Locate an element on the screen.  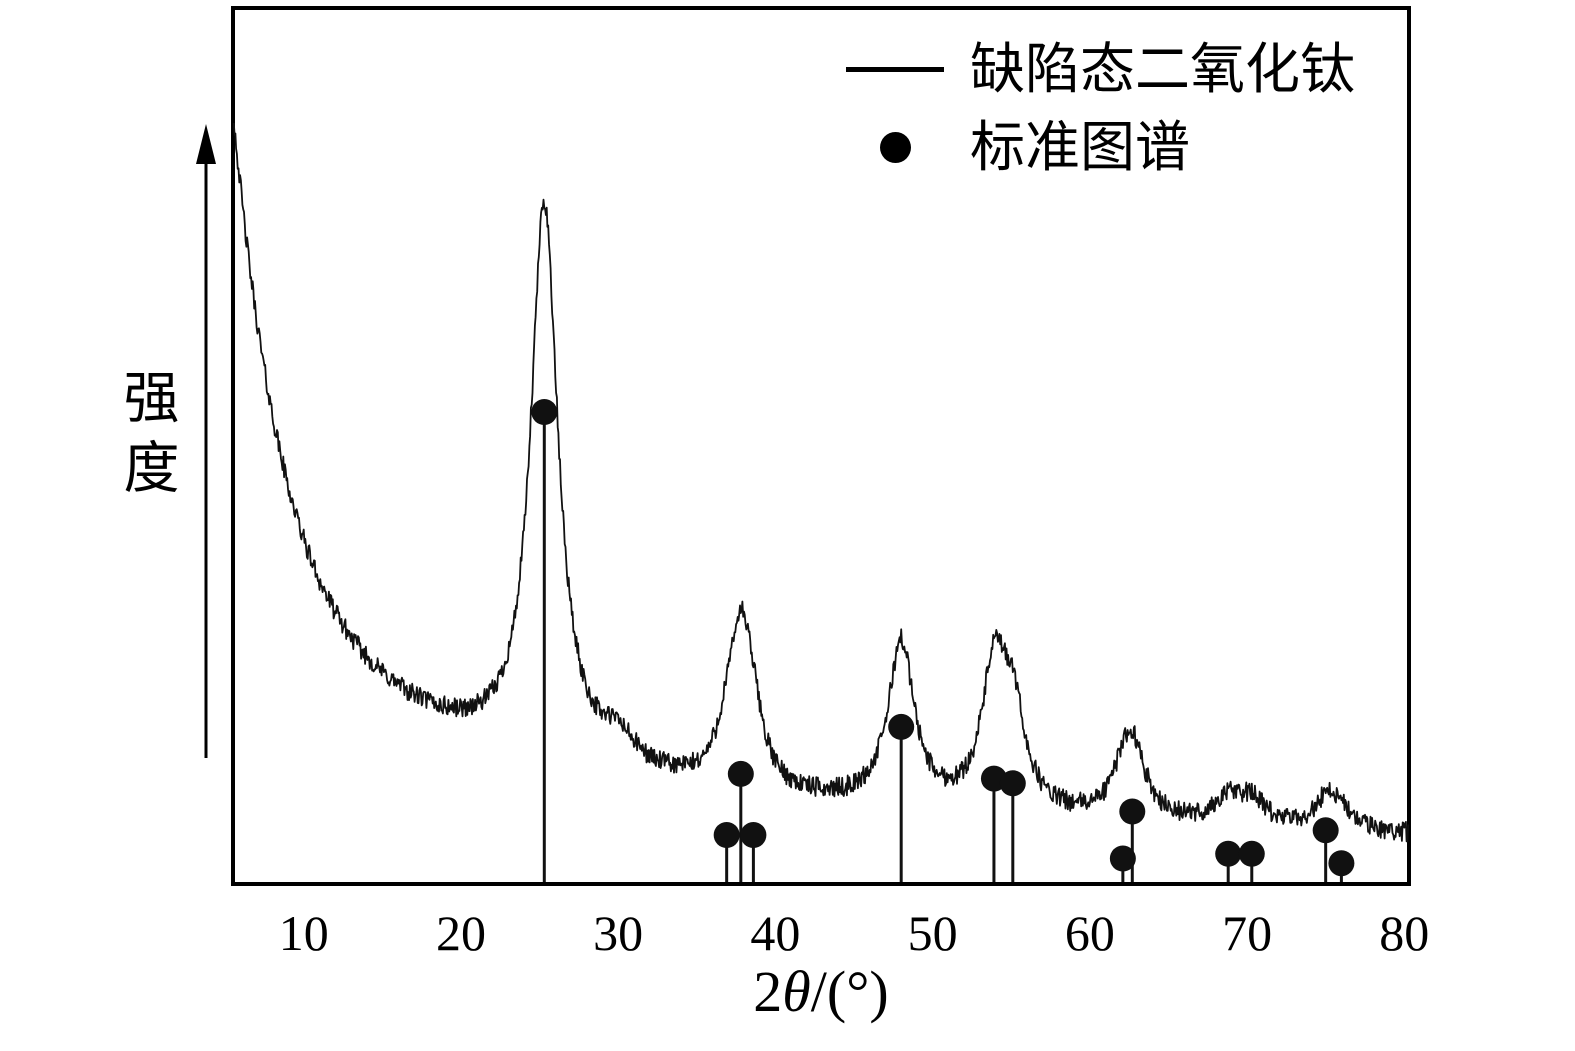
x-tick-label: 70 is located at coordinates (1247, 933).